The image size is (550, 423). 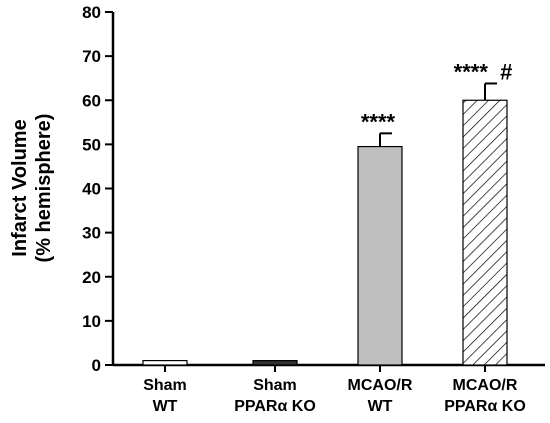 I want to click on y-tick-label: 0, so click(x=96, y=365).